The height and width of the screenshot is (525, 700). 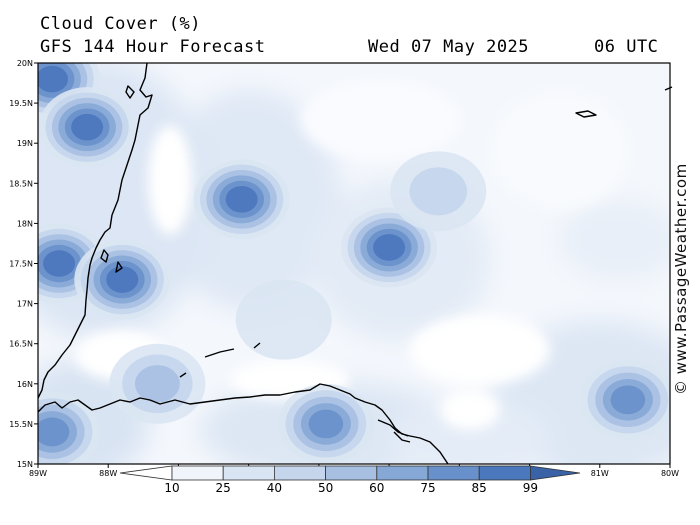 I want to click on forecast-date: Wed 07 May 2025, so click(x=449, y=47).